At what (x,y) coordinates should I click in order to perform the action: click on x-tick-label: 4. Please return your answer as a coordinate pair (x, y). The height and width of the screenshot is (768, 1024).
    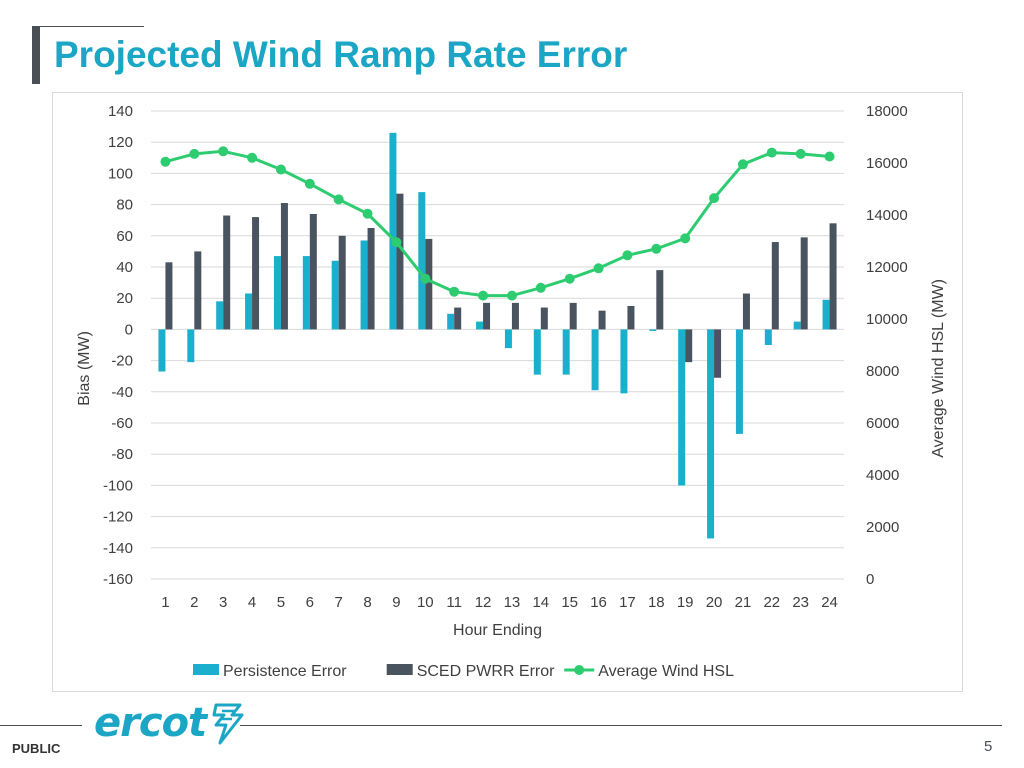
    Looking at the image, I should click on (252, 602).